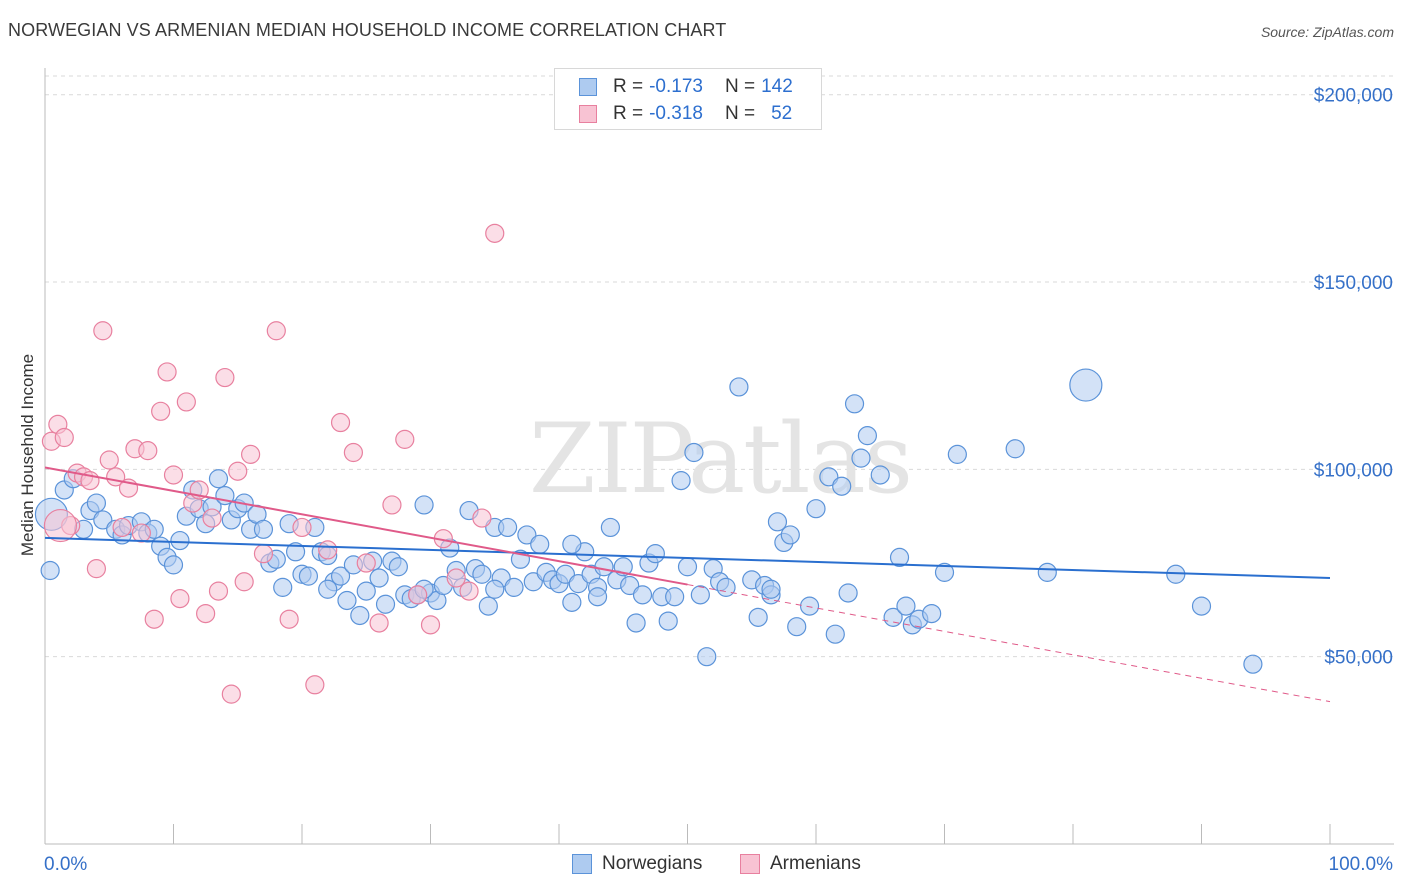 The image size is (1406, 892). What do you see at coordinates (1361, 864) in the screenshot?
I see `x-tick-label: 100.0%` at bounding box center [1361, 864].